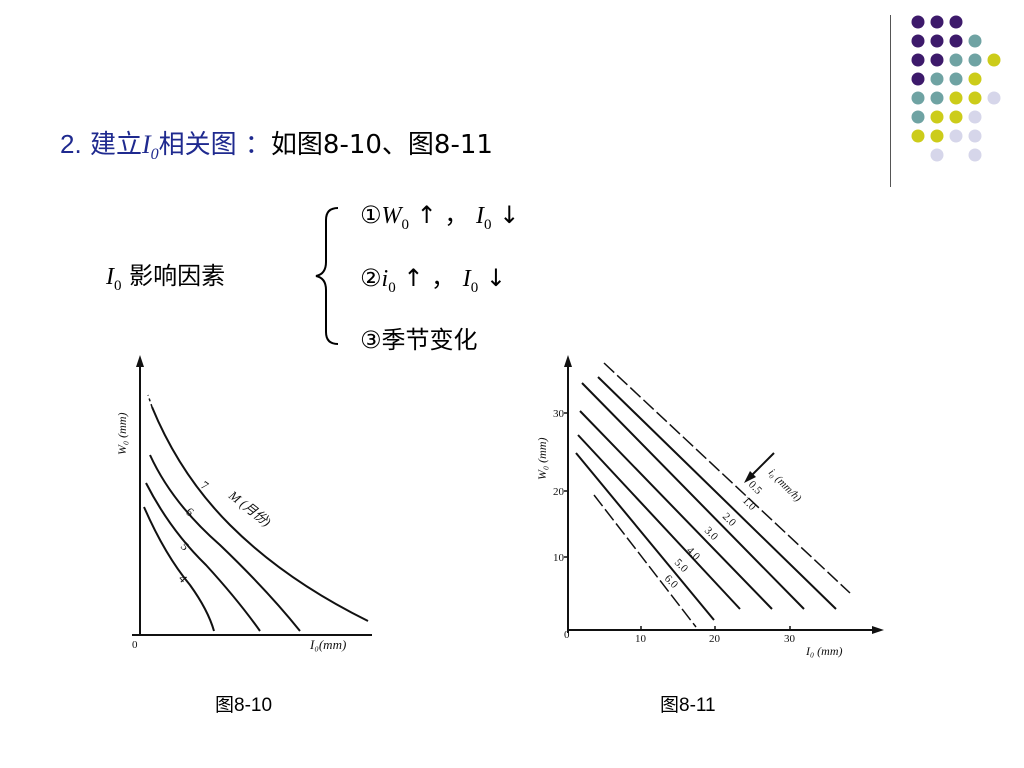  I want to click on line-label-1.0: 1.0, so click(749, 504).